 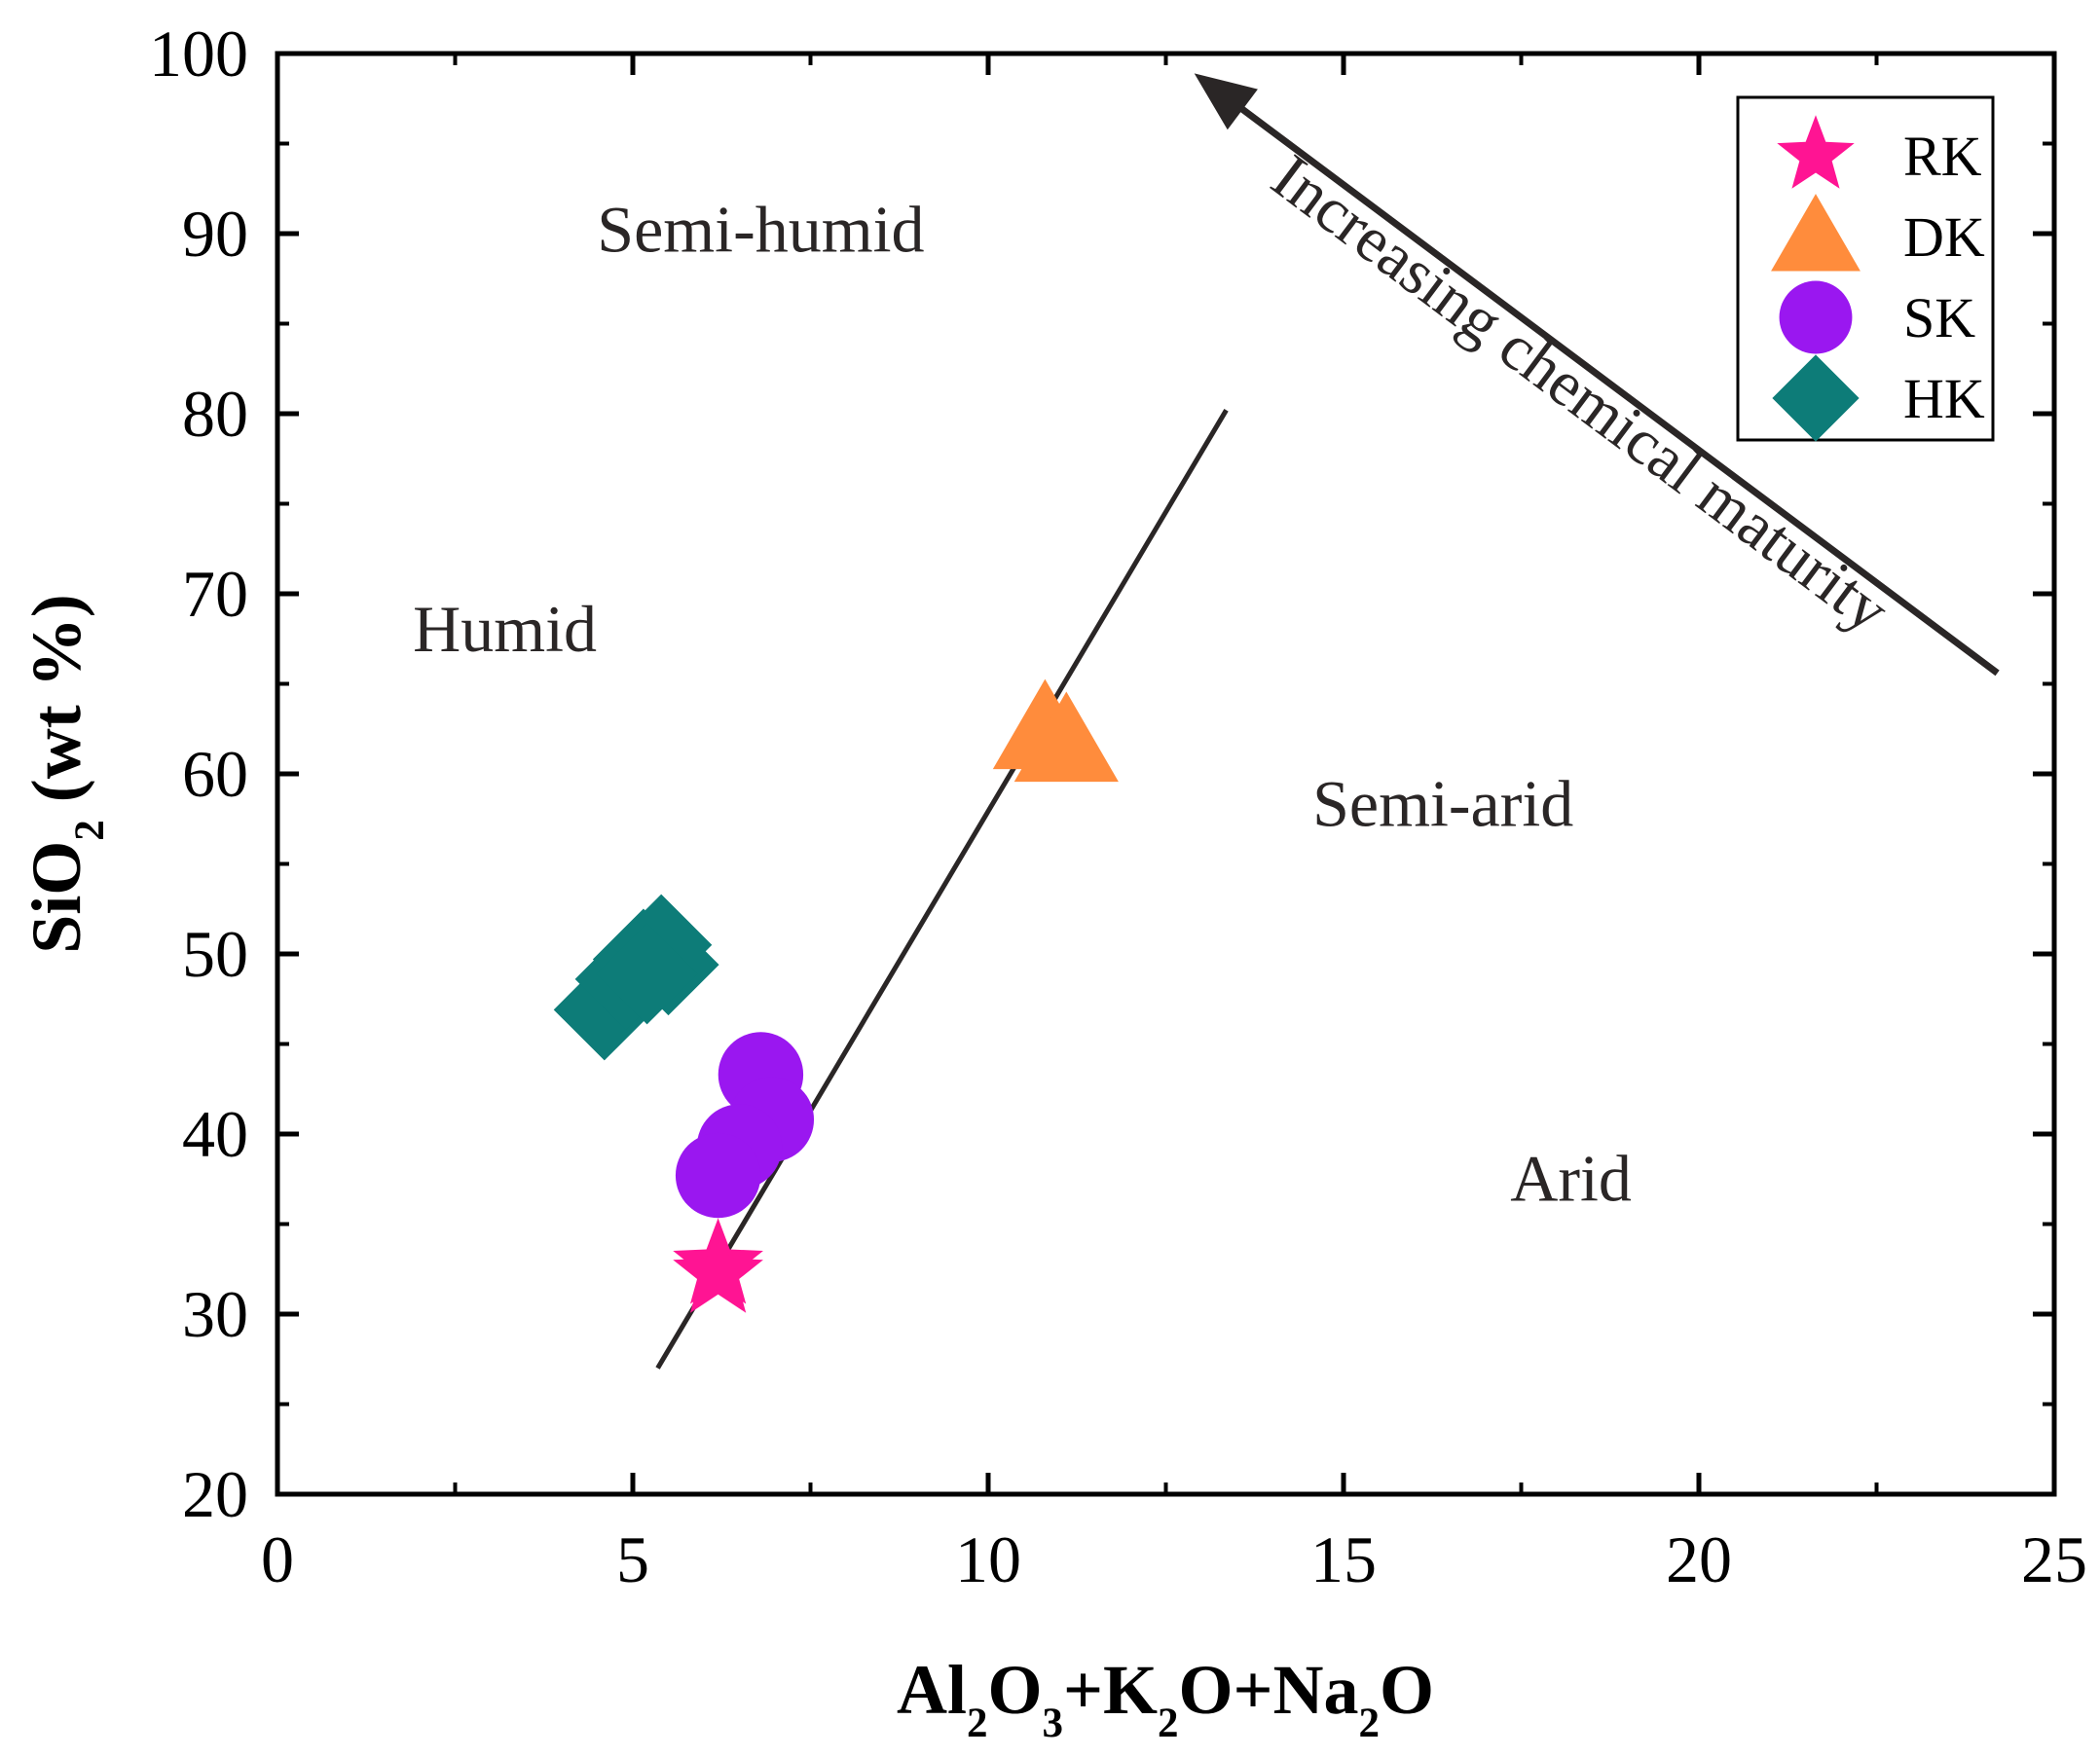 I want to click on legend-marker-sk, so click(x=1816, y=317).